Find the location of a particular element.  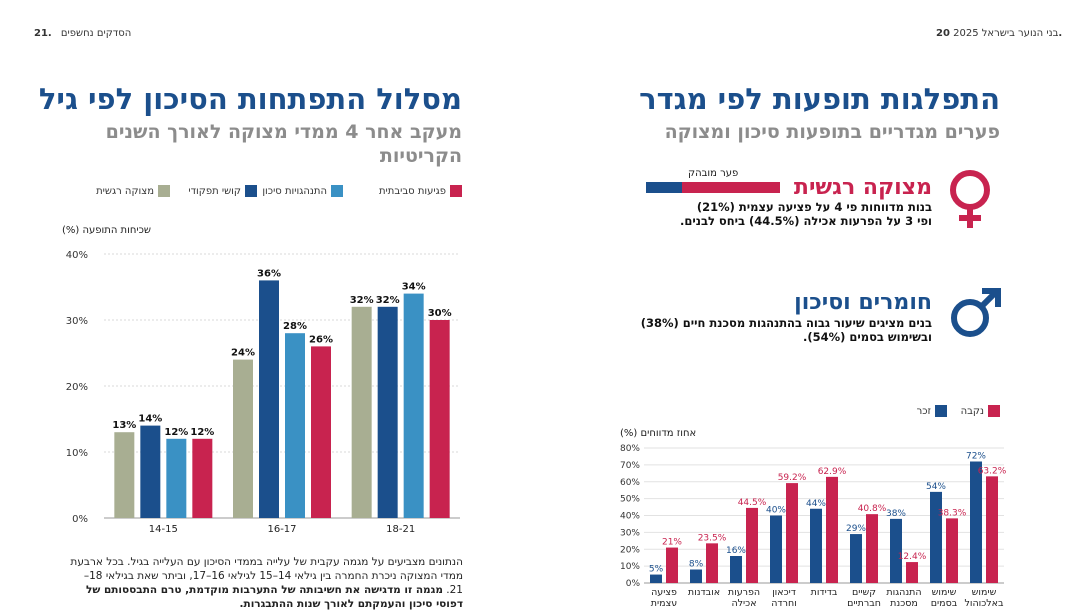

right-subtitle: פערים מגדריים בתופעות סיכון ומצוקה is located at coordinates (832, 132).